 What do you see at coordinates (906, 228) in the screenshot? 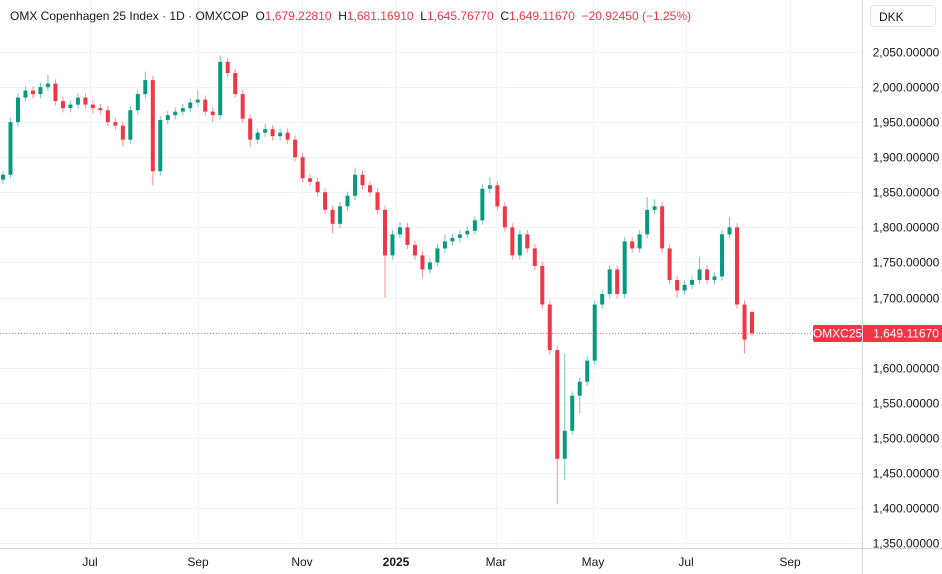
I see `y-tick-label: 1,800.00000` at bounding box center [906, 228].